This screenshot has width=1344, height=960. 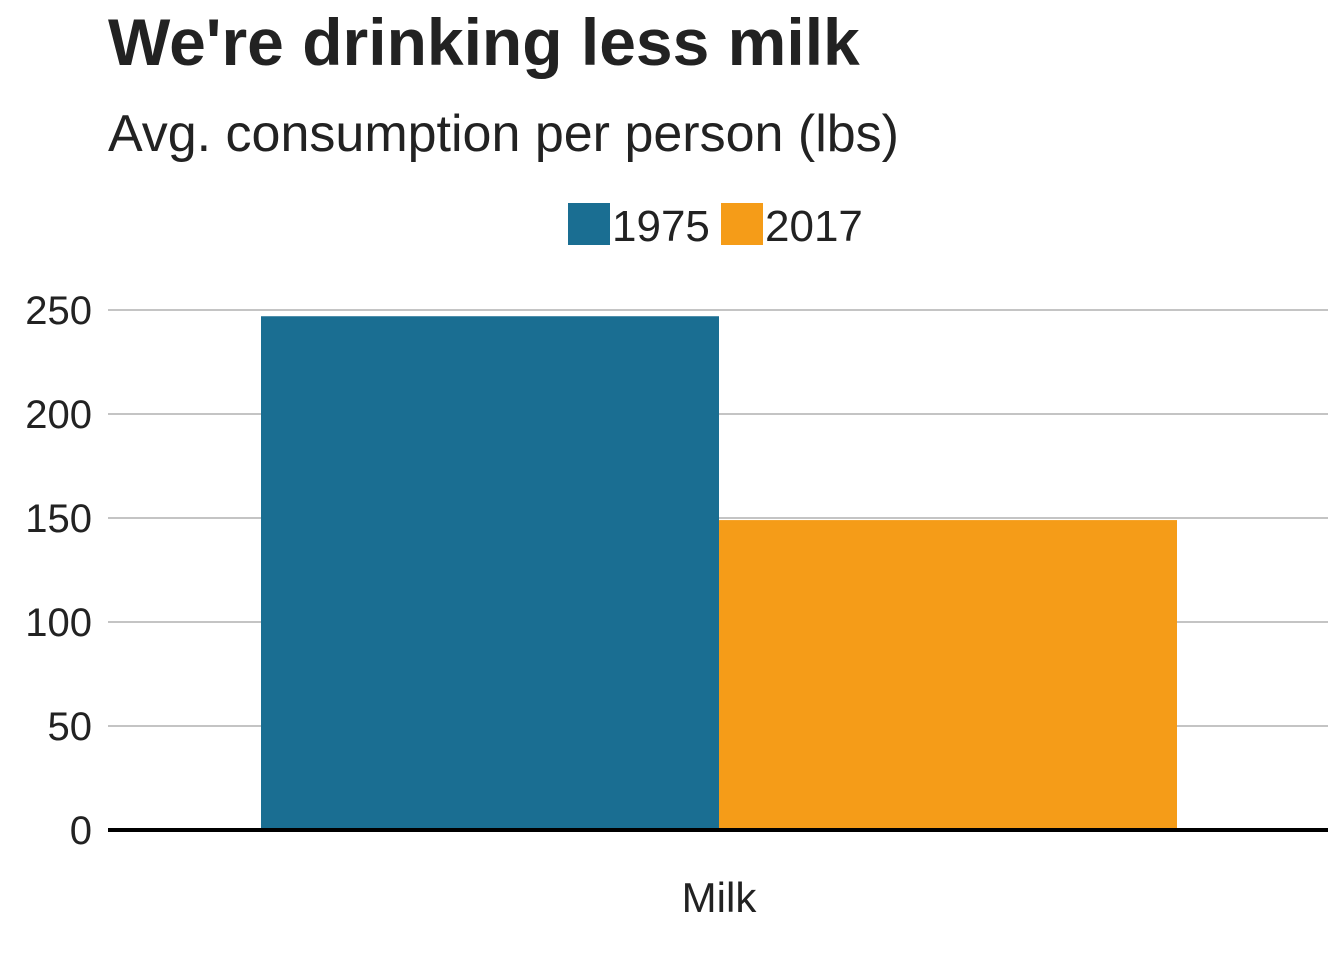 What do you see at coordinates (589, 224) in the screenshot?
I see `legend-swatch-1975` at bounding box center [589, 224].